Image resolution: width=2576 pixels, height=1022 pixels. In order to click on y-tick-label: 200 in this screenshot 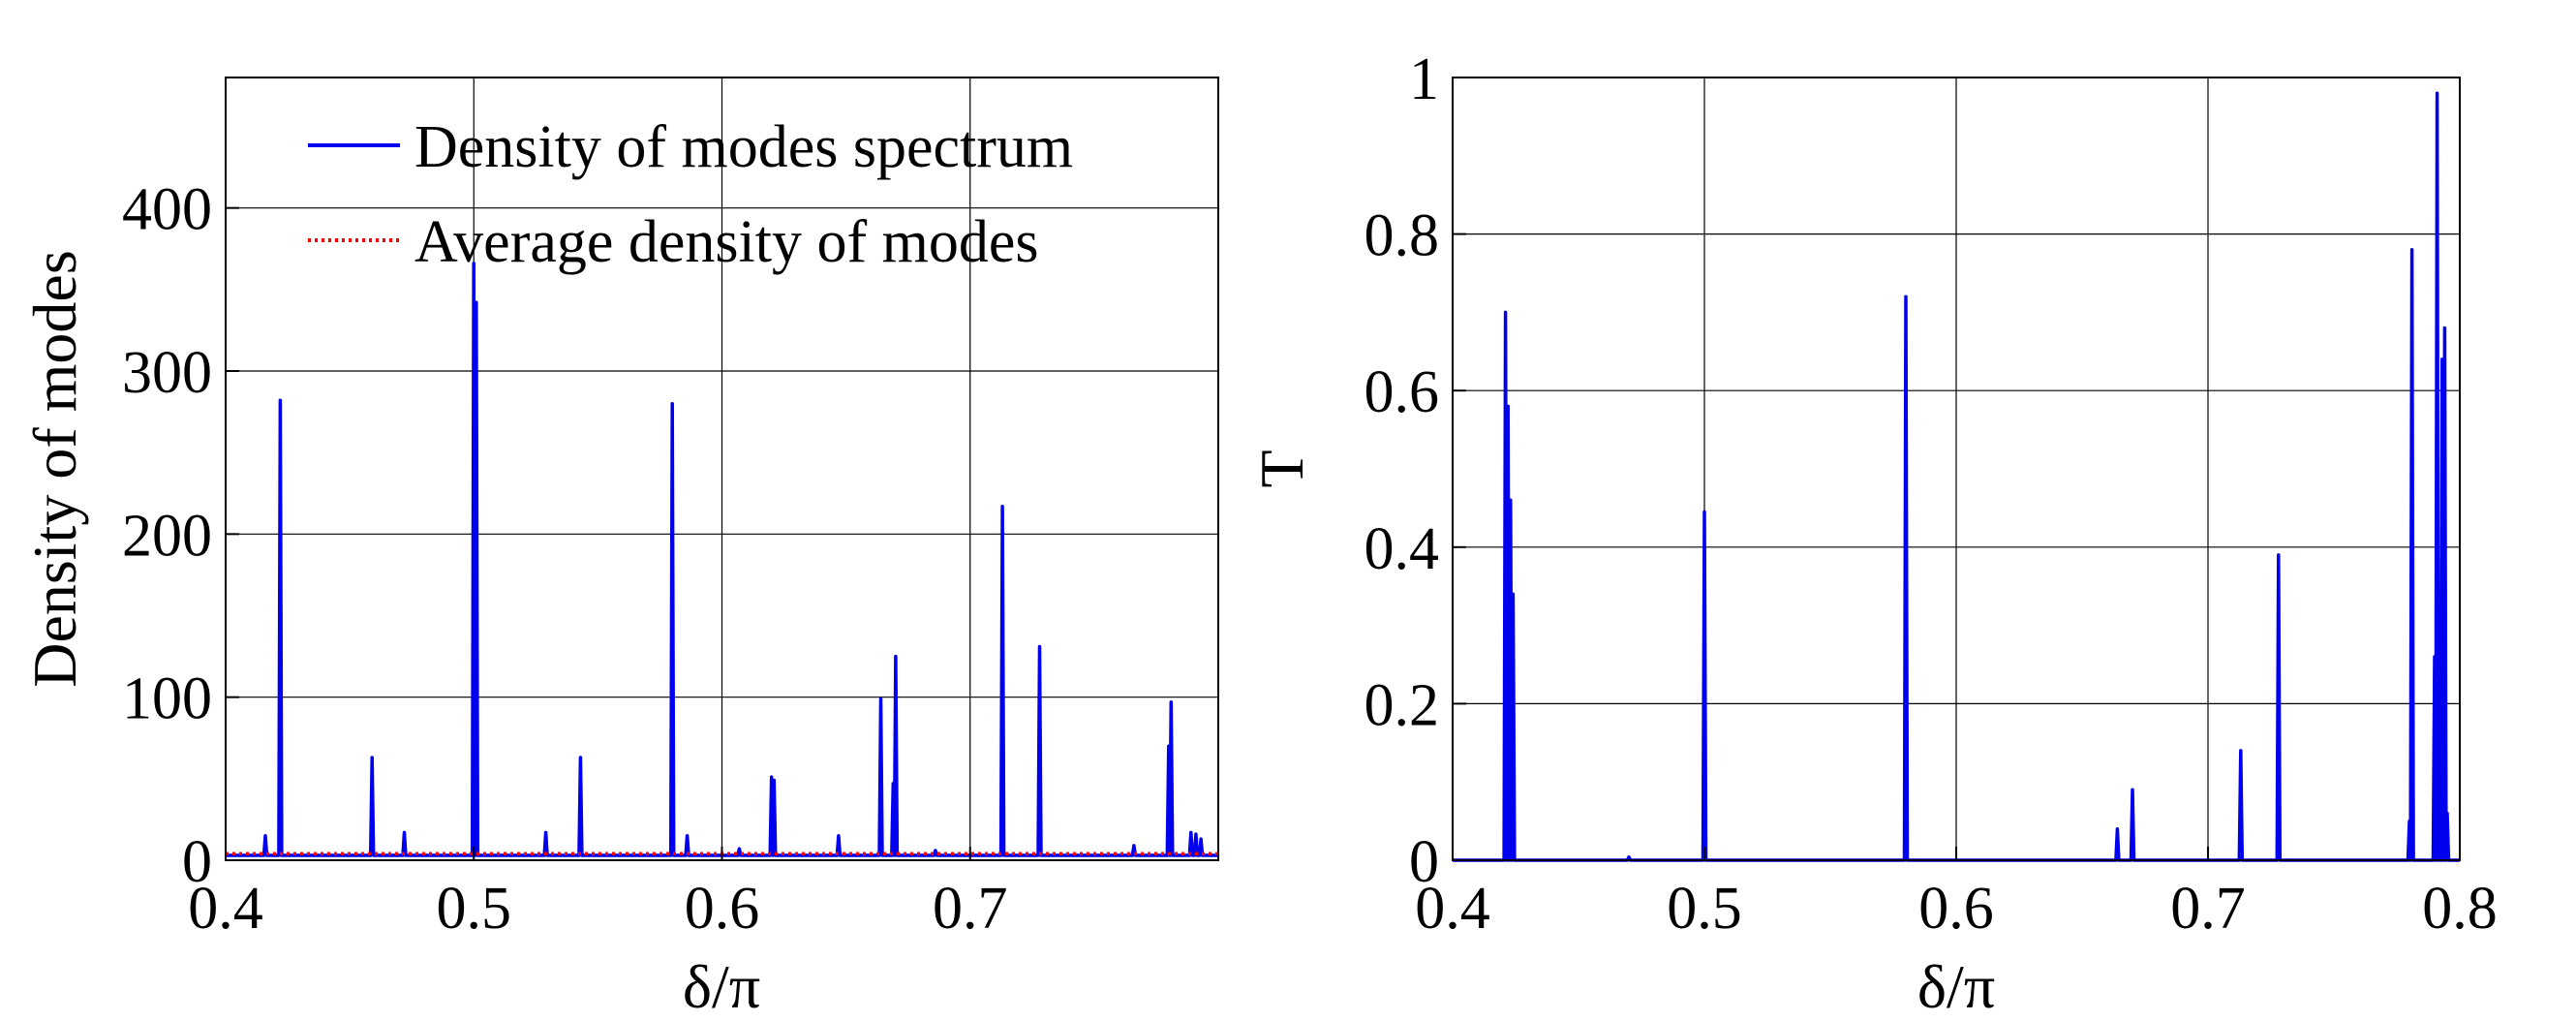, I will do `click(167, 536)`.